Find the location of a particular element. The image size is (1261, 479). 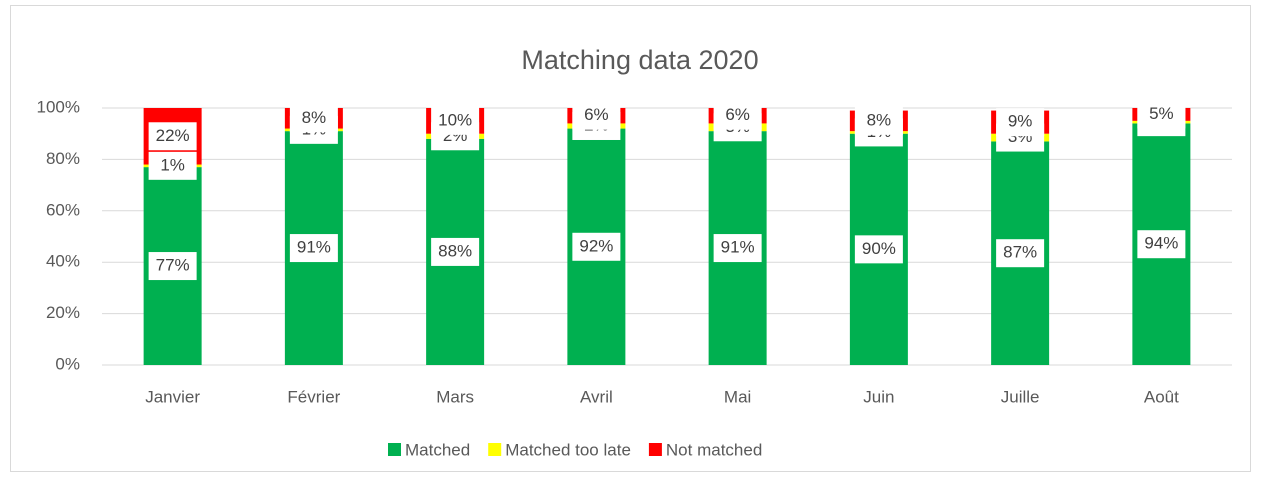

value-label: 88% is located at coordinates (455, 250).